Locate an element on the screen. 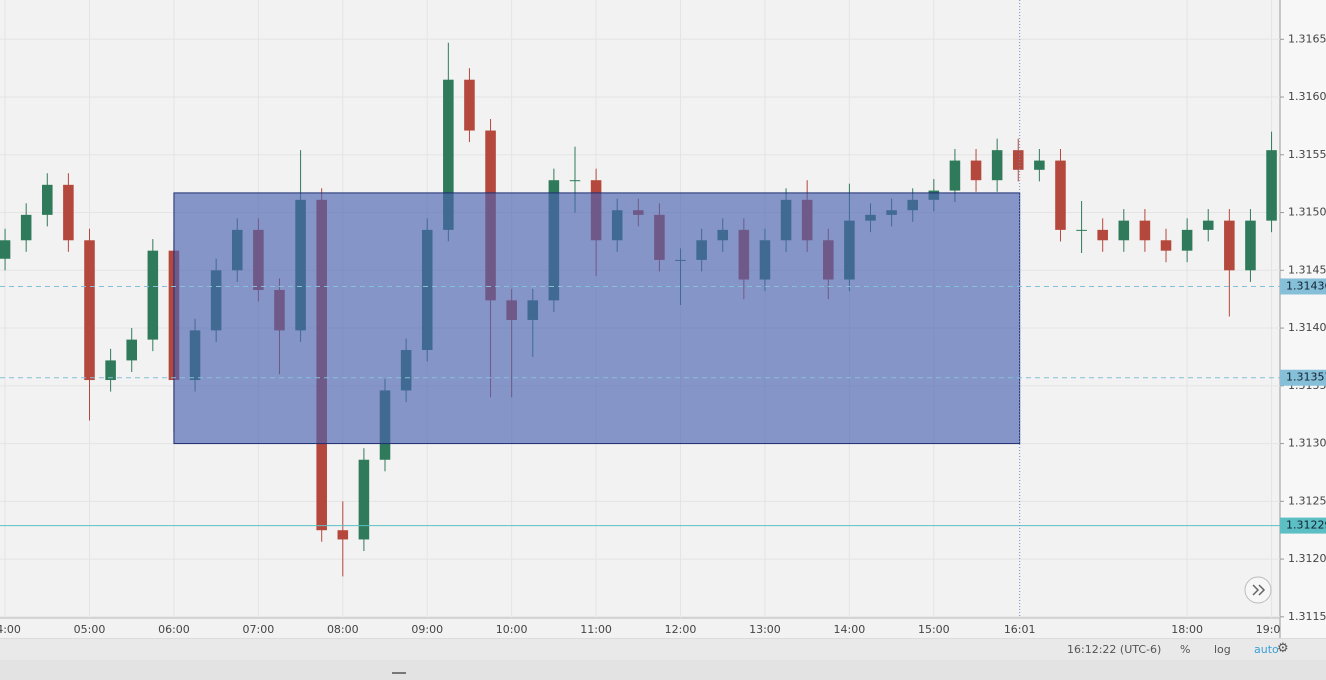 The width and height of the screenshot is (1326, 680). y-tick-label: 1.31500 is located at coordinates (1307, 212).